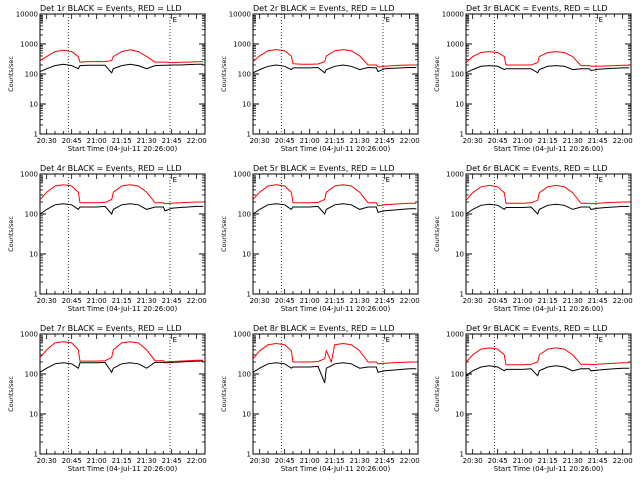 Image resolution: width=640 pixels, height=480 pixels. What do you see at coordinates (324, 328) in the screenshot?
I see `panel-title: Det 8r BLACK = Events, RED = LLD` at bounding box center [324, 328].